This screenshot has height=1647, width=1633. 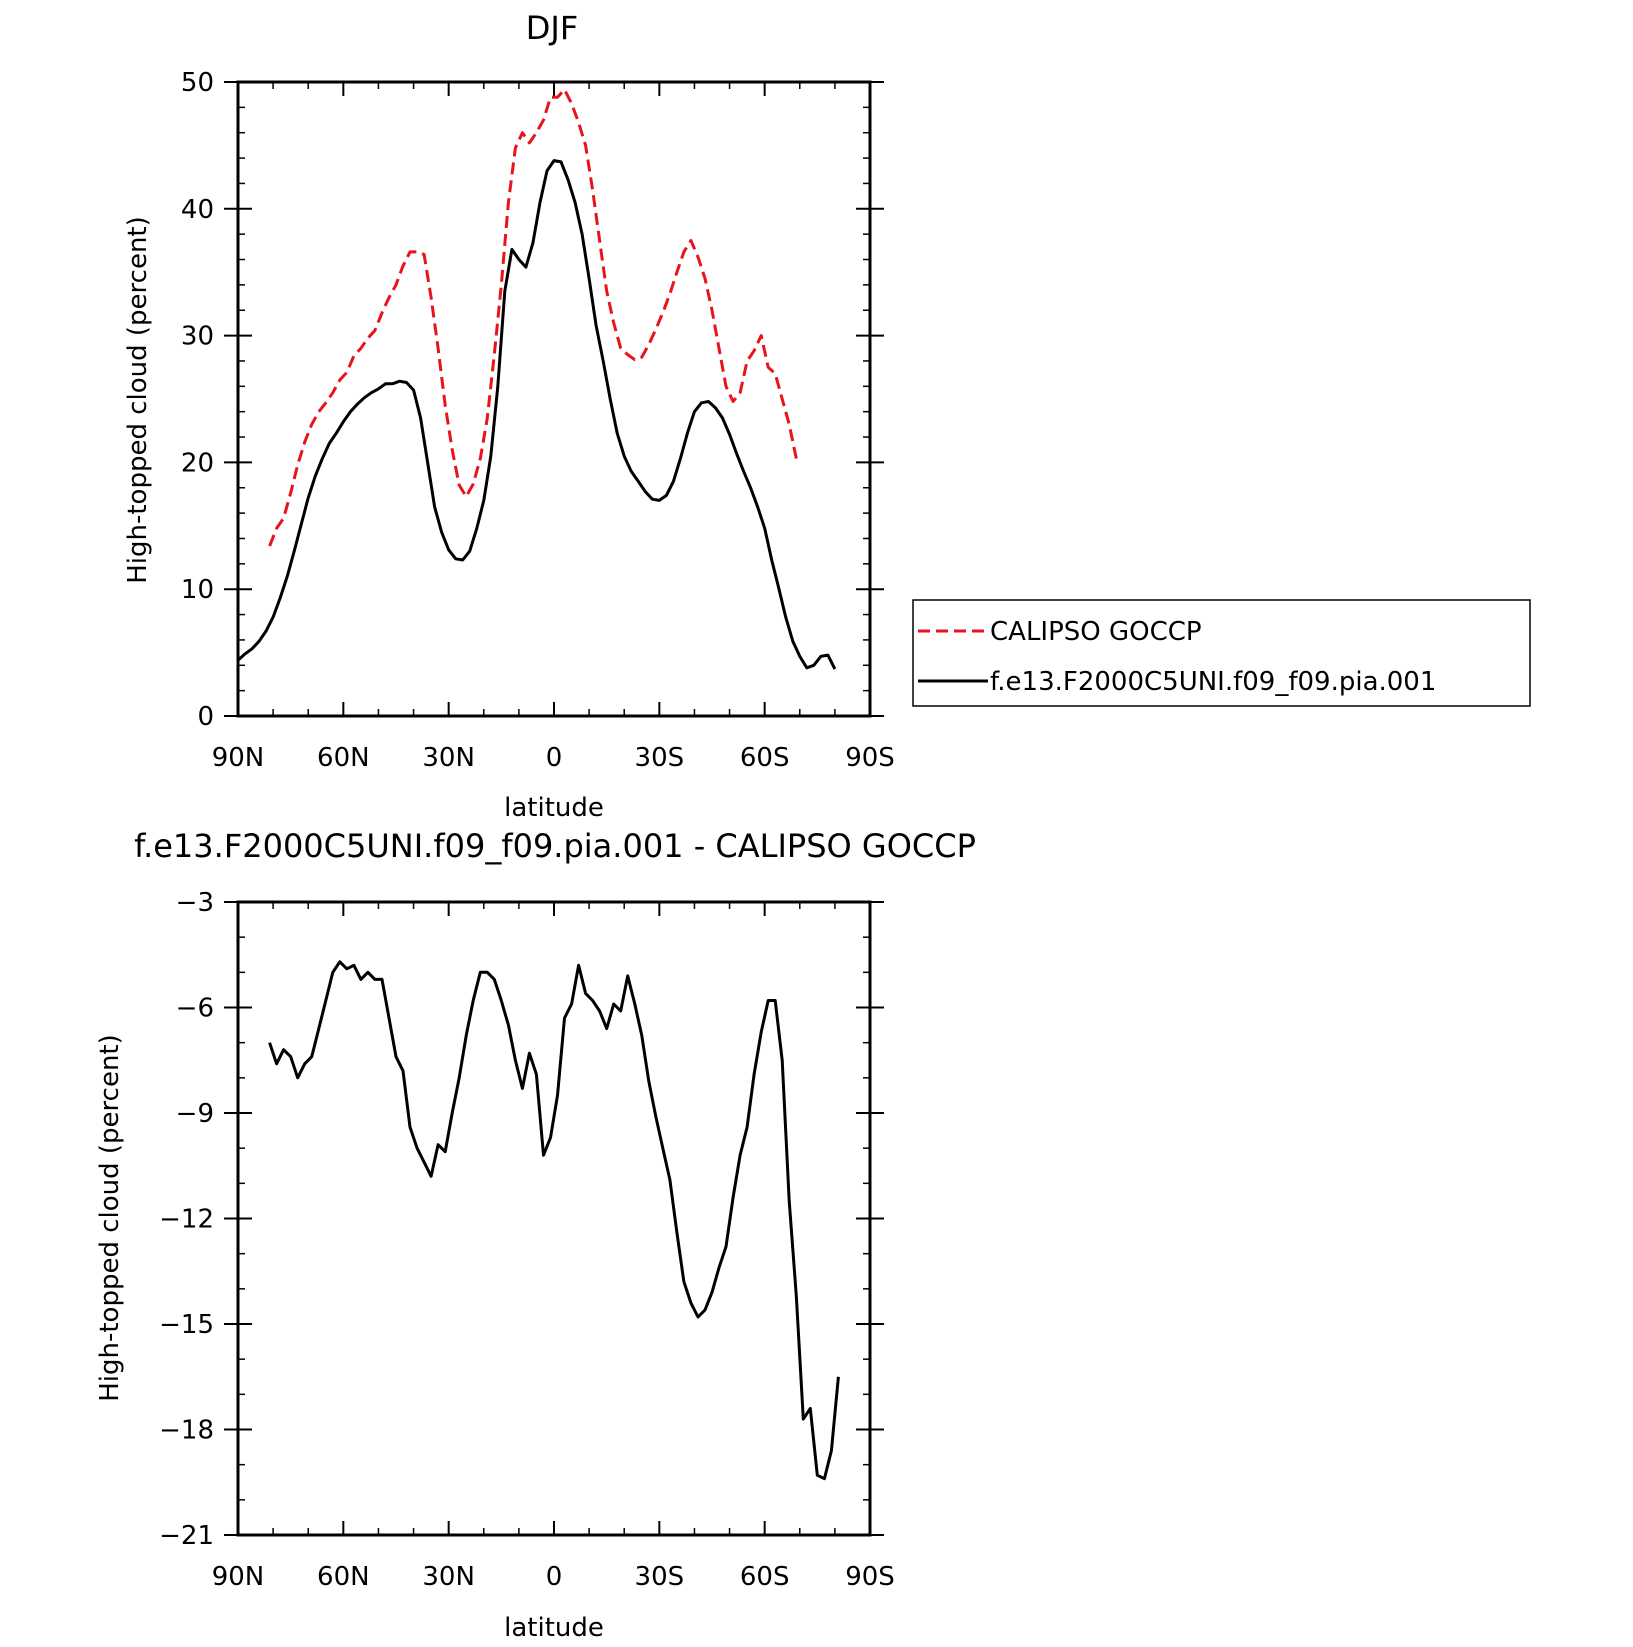 What do you see at coordinates (197, 210) in the screenshot?
I see `y-tick-label: 40` at bounding box center [197, 210].